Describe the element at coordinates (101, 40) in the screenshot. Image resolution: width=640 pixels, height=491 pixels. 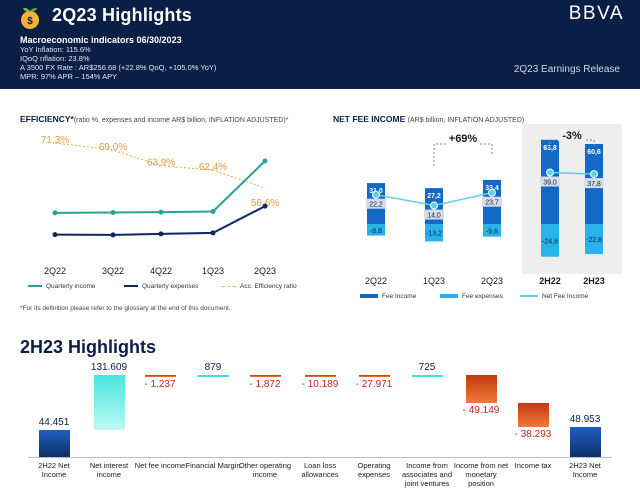
I see `macro-title: Macroeconomic indicators 06/30/2023` at that location.